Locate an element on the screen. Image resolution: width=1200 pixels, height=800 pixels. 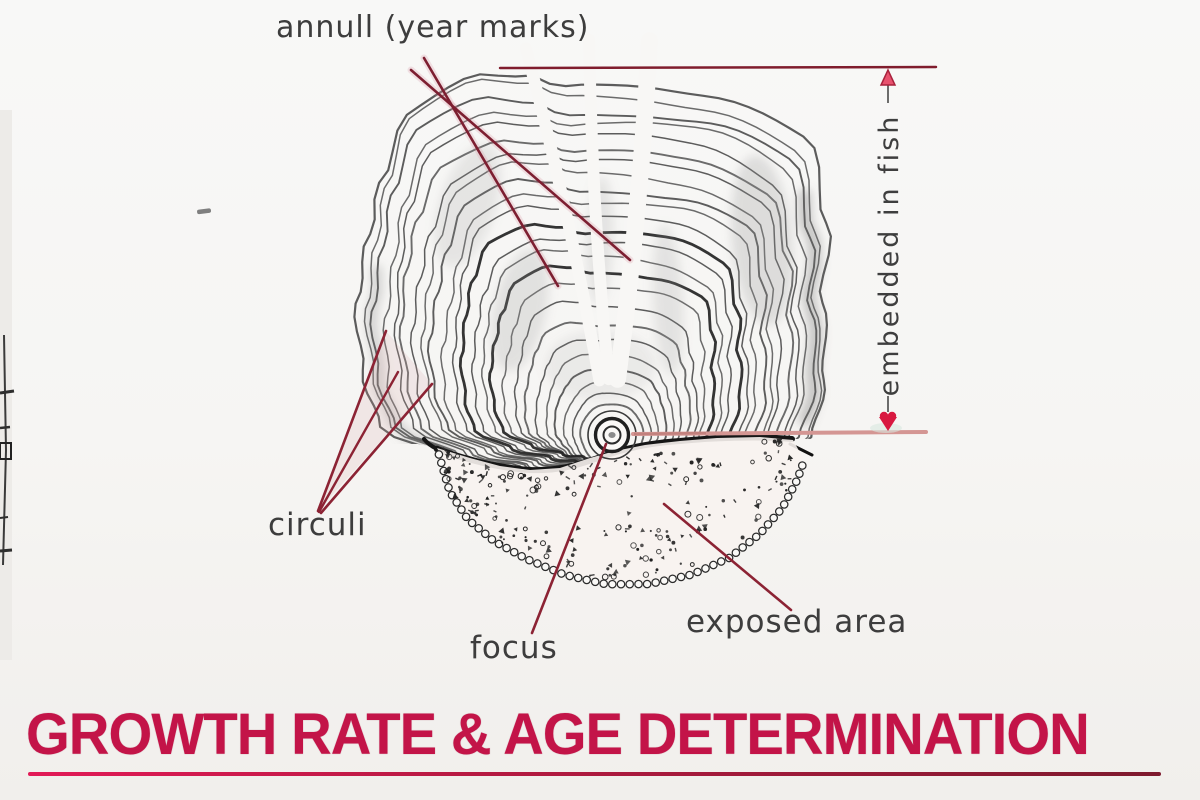
exposed-area is located at coordinates (620, 513).